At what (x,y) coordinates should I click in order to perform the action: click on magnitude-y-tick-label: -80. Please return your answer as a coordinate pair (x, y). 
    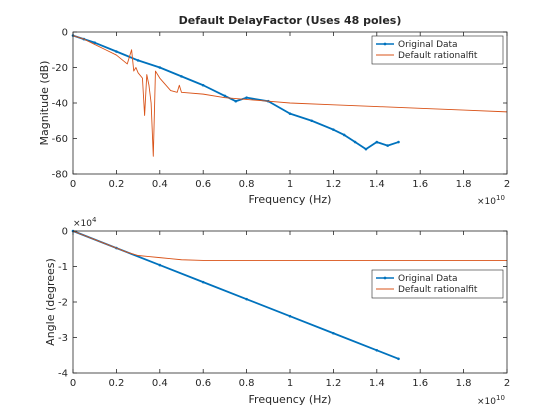
    Looking at the image, I should click on (60, 175).